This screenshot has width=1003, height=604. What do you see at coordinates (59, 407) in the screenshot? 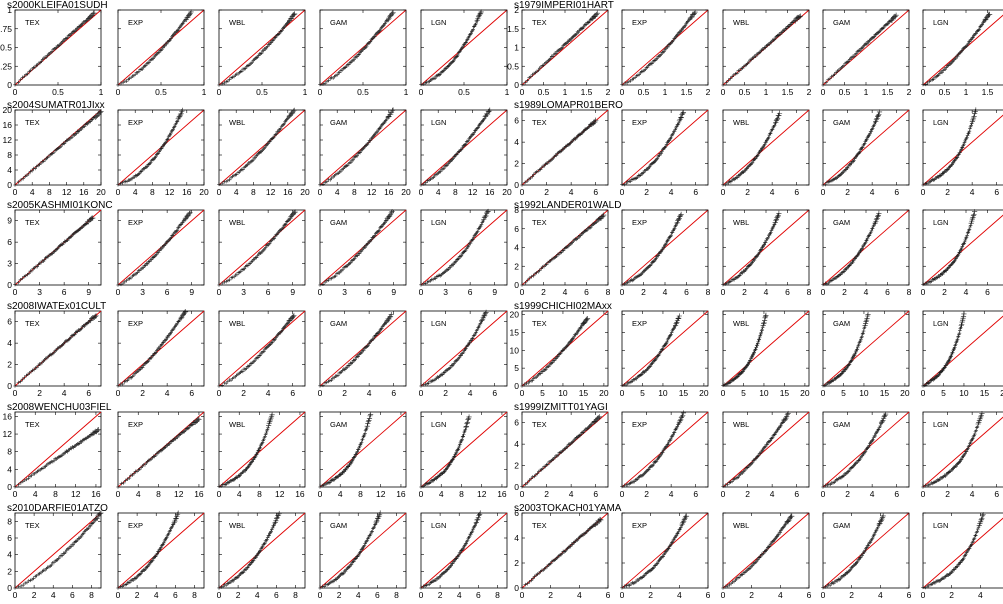
I see `chart-group-title: s2008WENCHU03FIEL` at bounding box center [59, 407].